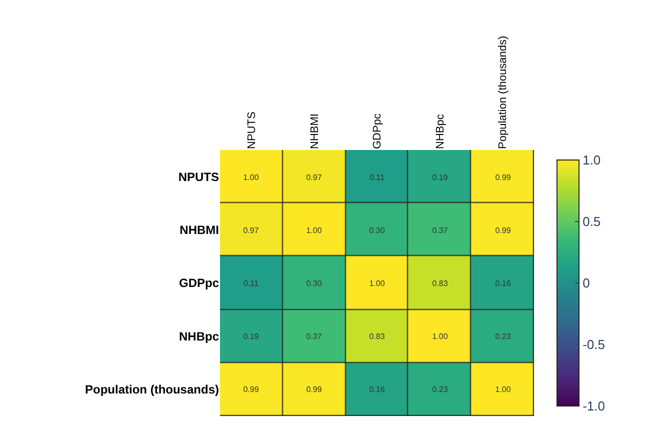  What do you see at coordinates (591, 222) in the screenshot?
I see `color-bar-label: 0.5` at bounding box center [591, 222].